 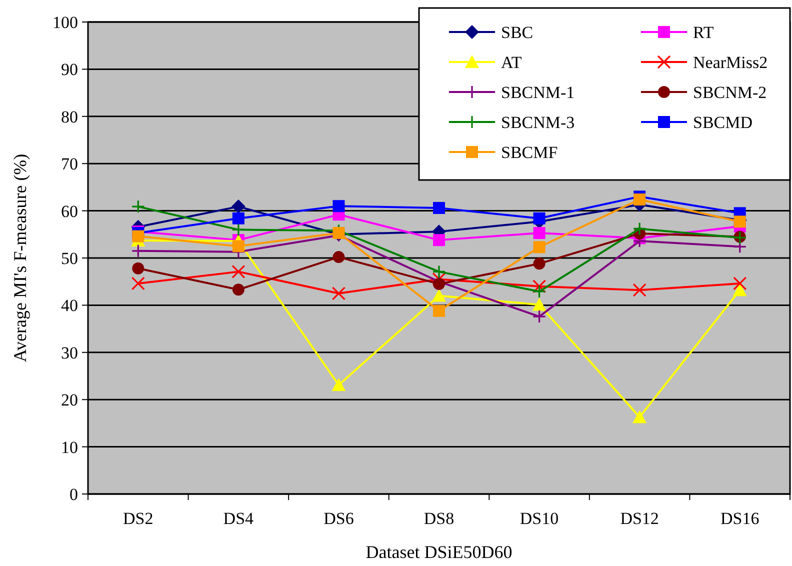 I want to click on y-tick-label: 90, so click(x=69, y=70).